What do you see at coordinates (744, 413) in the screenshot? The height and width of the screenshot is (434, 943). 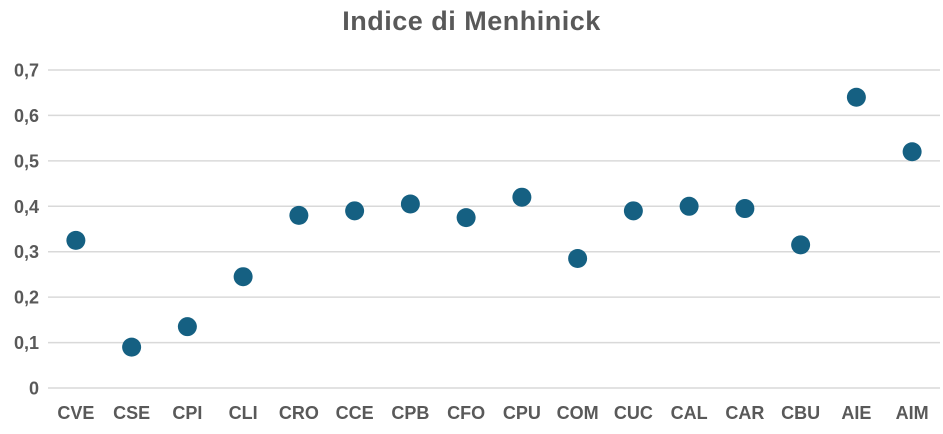 I see `x-axis-category-label: CAR` at bounding box center [744, 413].